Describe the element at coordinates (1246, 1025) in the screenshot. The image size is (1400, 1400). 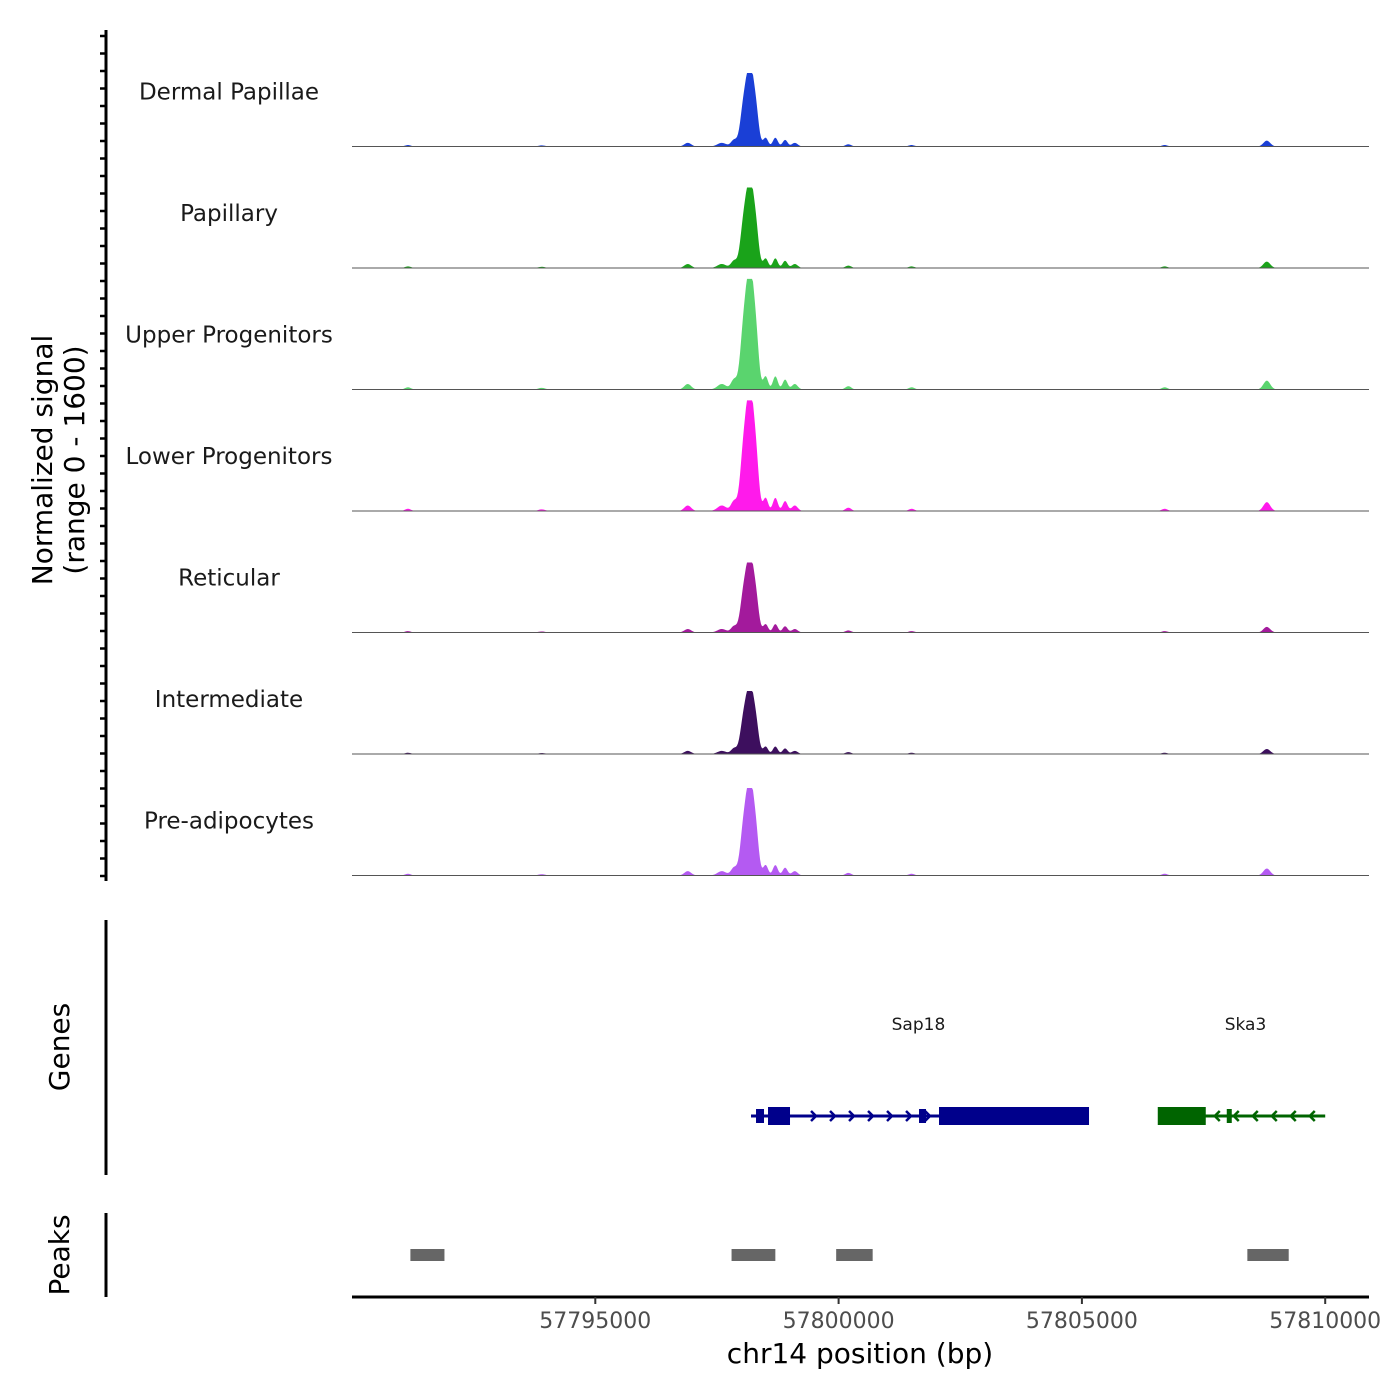
I see `gene-label: Ska3` at that location.